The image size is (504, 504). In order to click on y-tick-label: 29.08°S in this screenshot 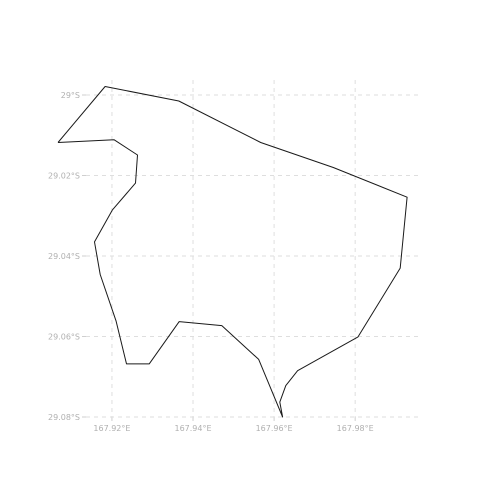, I will do `click(64, 417)`.